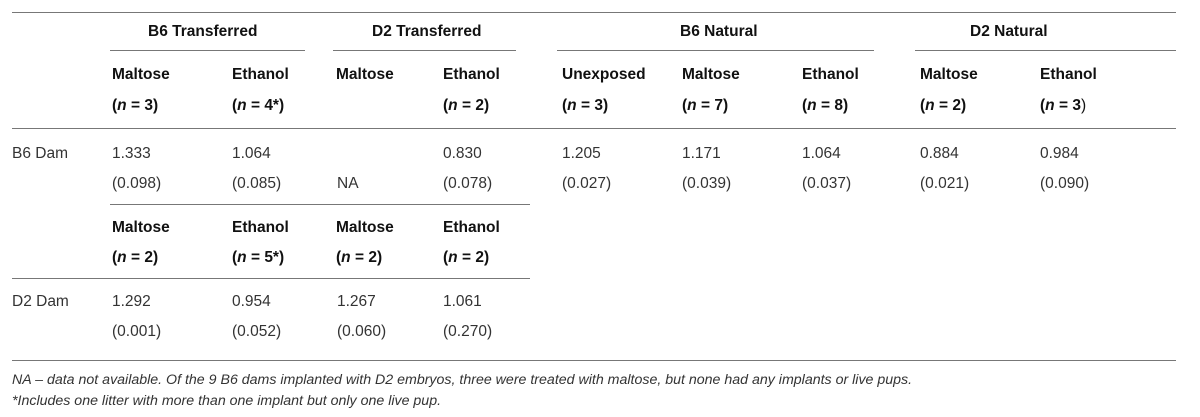  I want to click on d2-dam-mean-4: 1.061, so click(462, 301).